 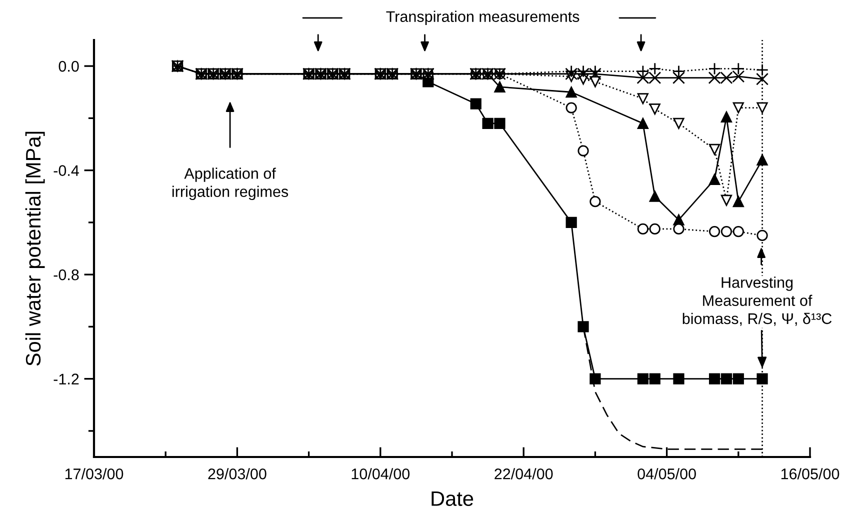 What do you see at coordinates (94, 474) in the screenshot?
I see `x-tick-label: 17/03/00` at bounding box center [94, 474].